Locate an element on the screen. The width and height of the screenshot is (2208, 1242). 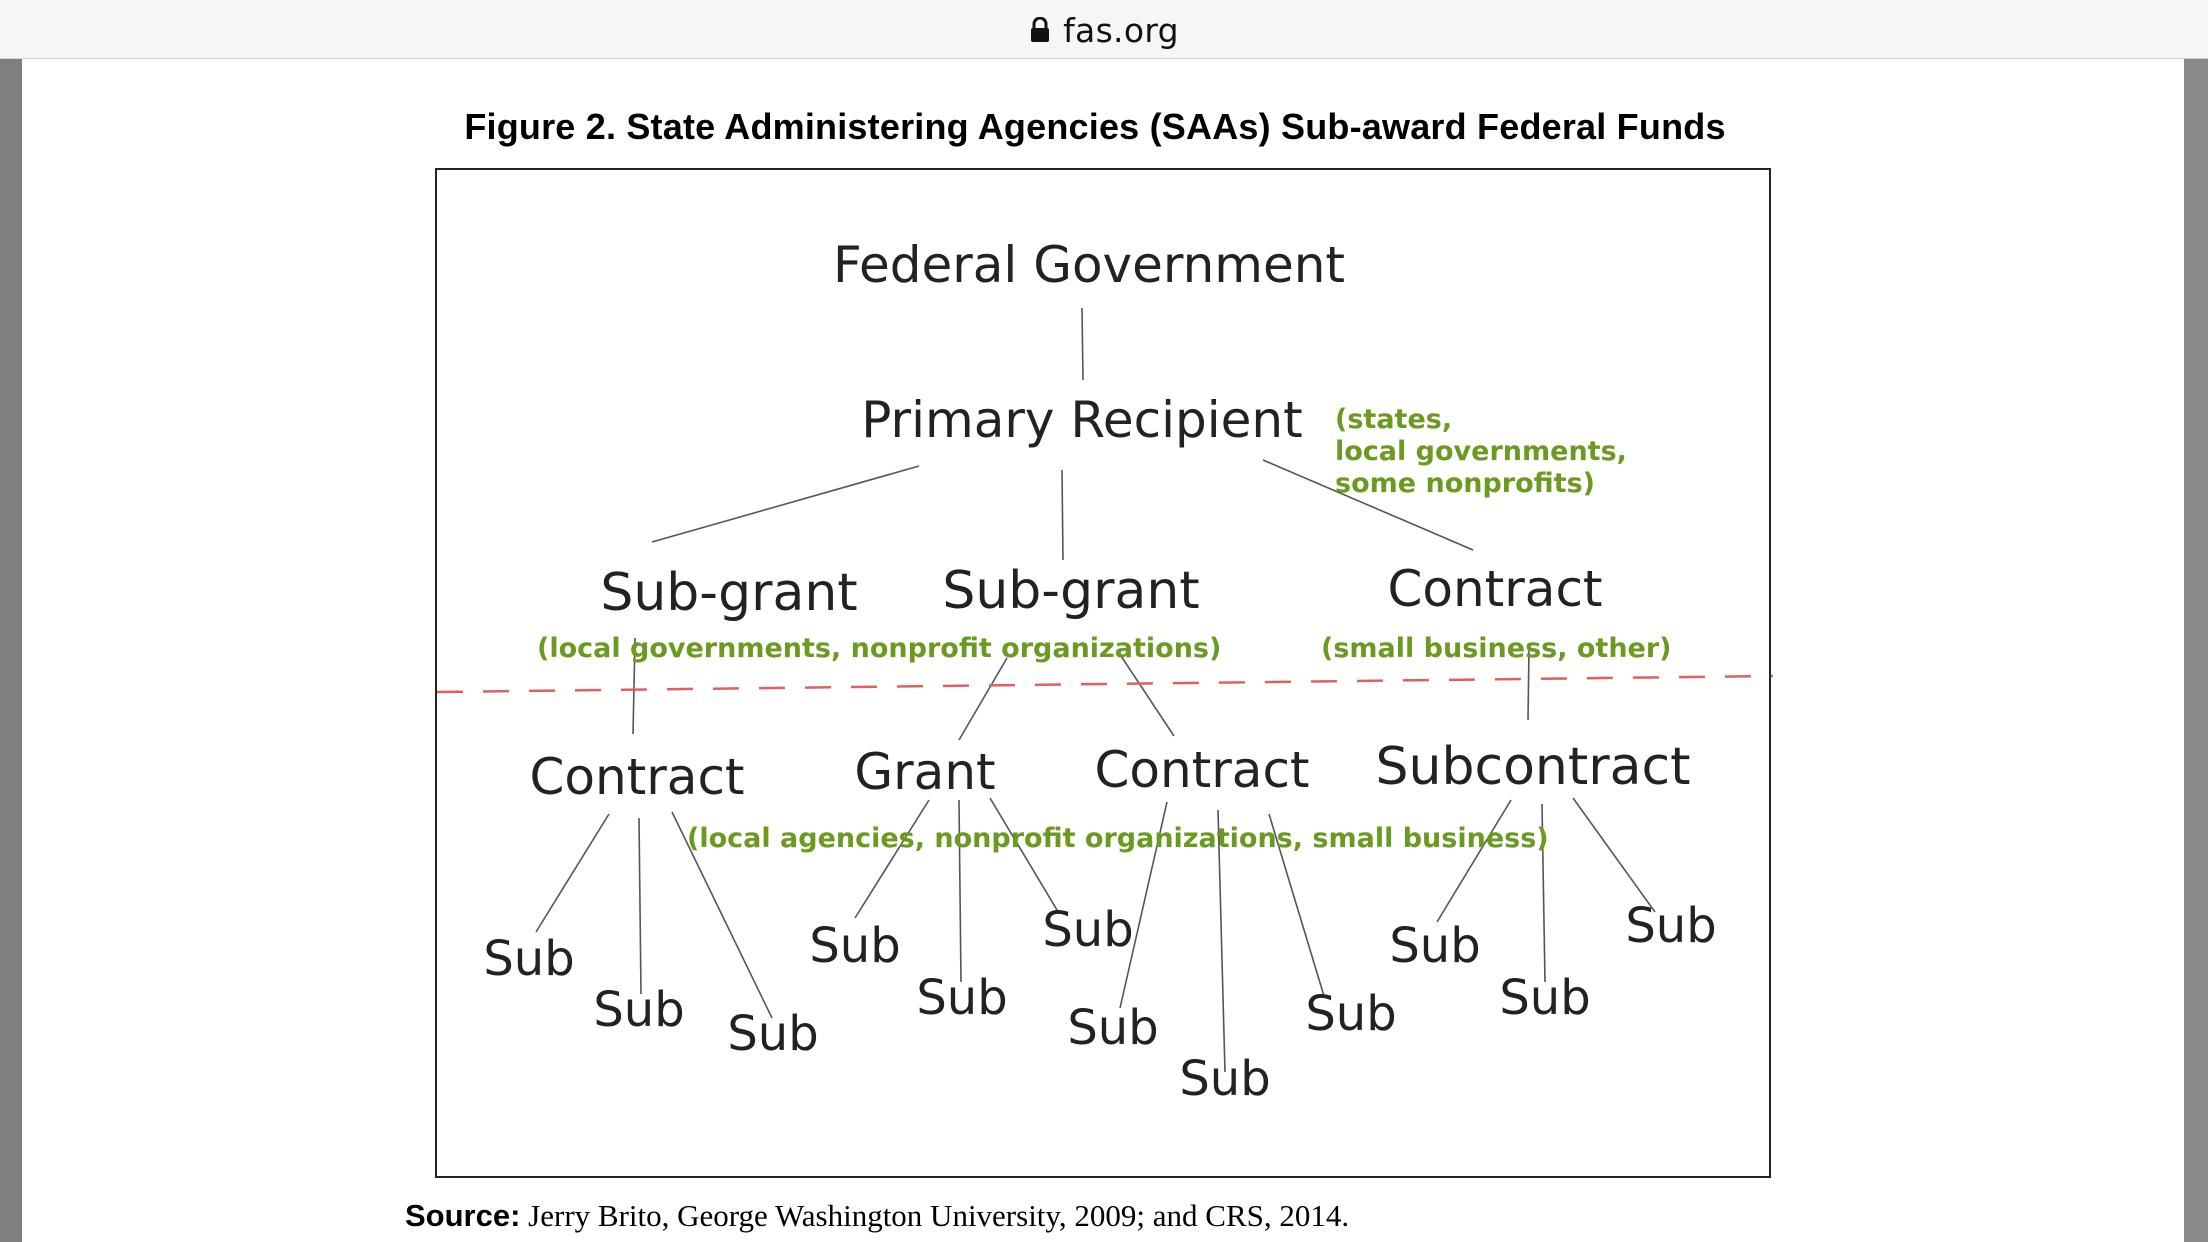
node-federal-government: Federal Government is located at coordinates (1089, 265).